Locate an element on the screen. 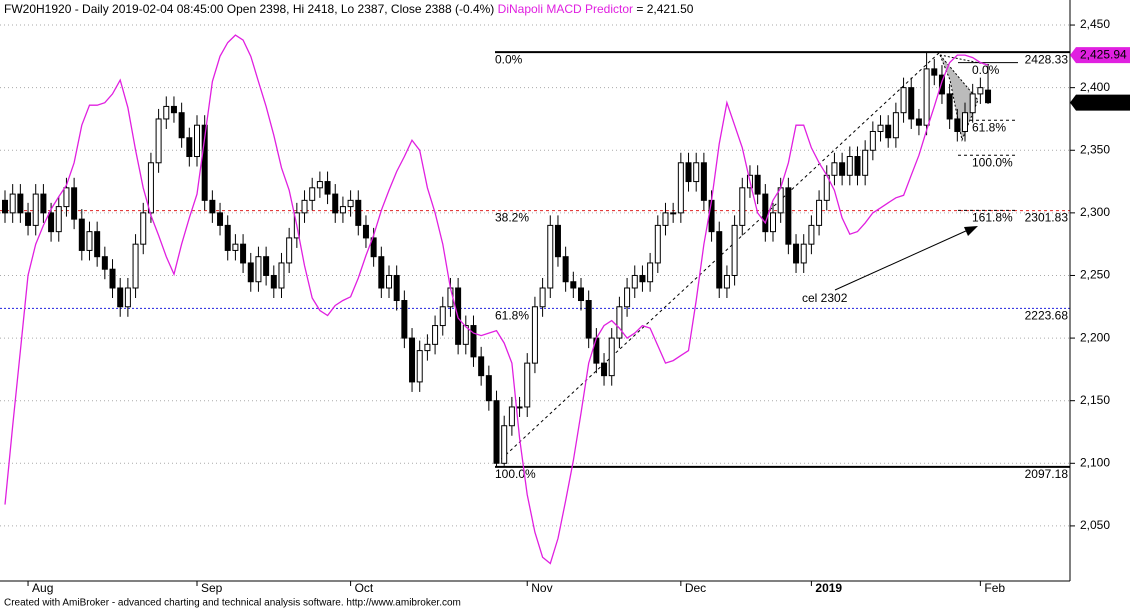 The image size is (1132, 609). y-tick-label: 2,100 is located at coordinates (1095, 462).